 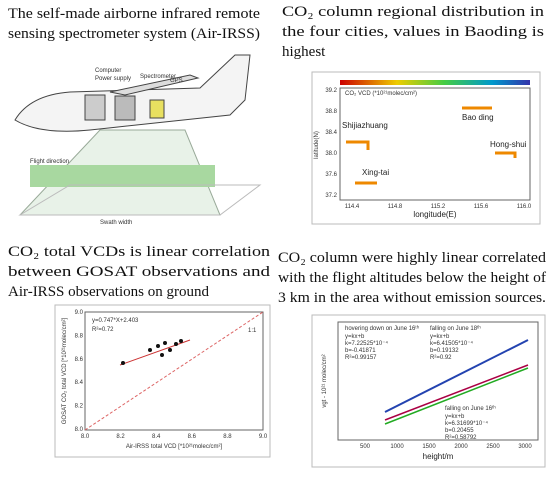 I want to click on x-tick-label: 8.0, so click(x=85, y=437).